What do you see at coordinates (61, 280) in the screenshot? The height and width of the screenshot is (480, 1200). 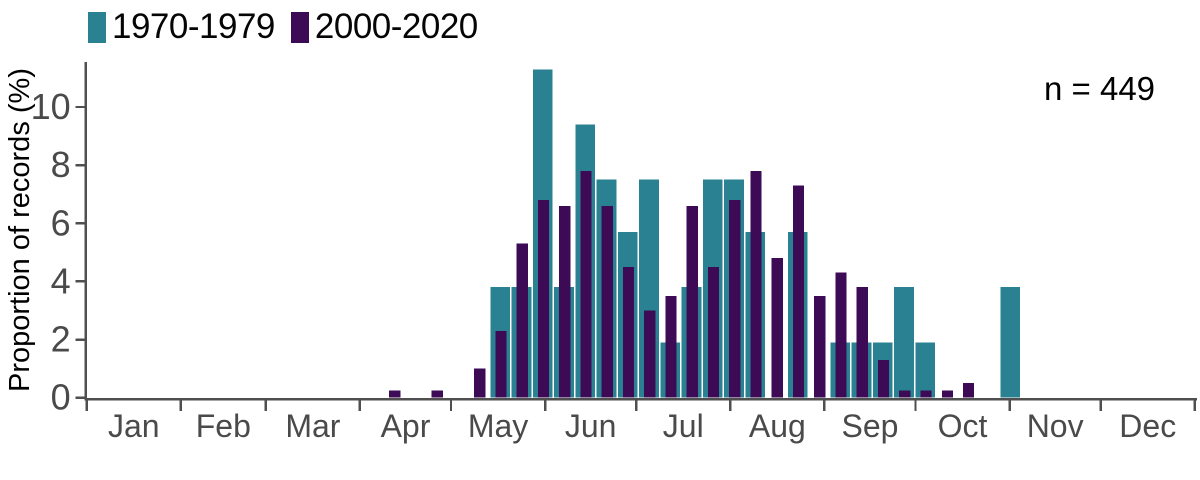 I see `y-tick-label: 4` at bounding box center [61, 280].